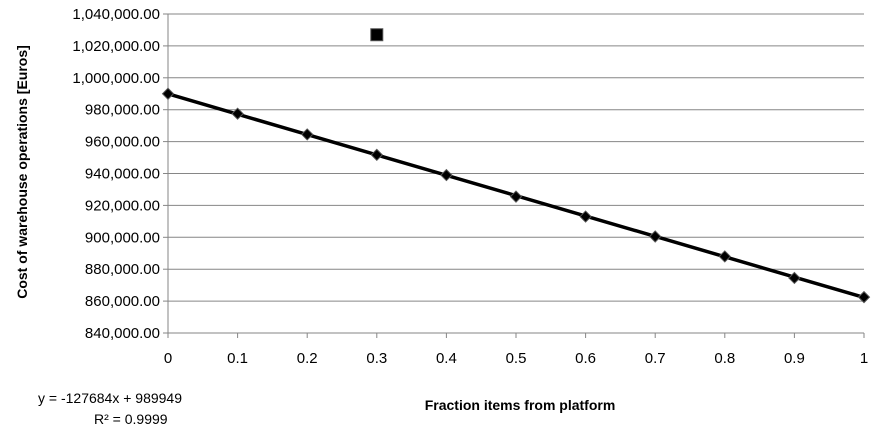 Image resolution: width=874 pixels, height=439 pixels. What do you see at coordinates (122, 301) in the screenshot?
I see `y-tick-label: 860,000.00` at bounding box center [122, 301].